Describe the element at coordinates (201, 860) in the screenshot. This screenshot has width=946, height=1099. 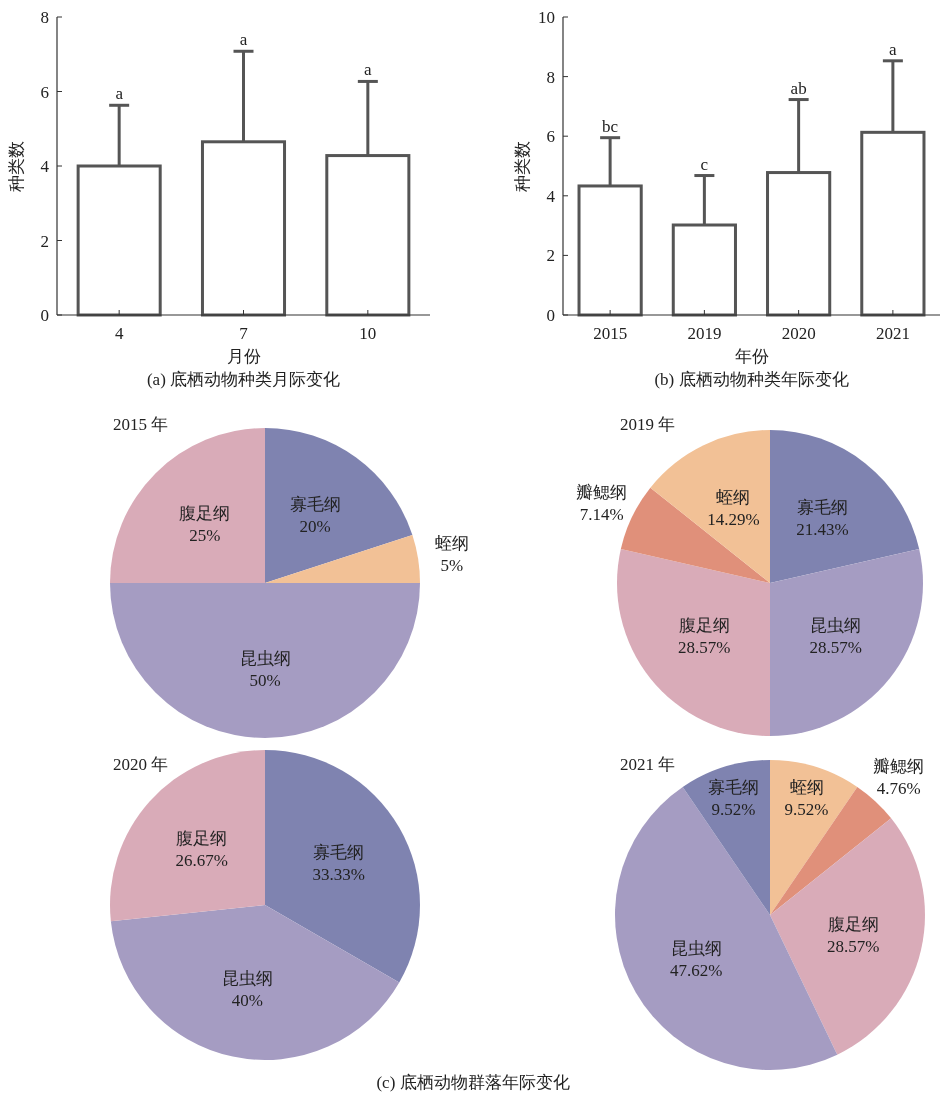
I see `data-label: 26.67%` at that location.